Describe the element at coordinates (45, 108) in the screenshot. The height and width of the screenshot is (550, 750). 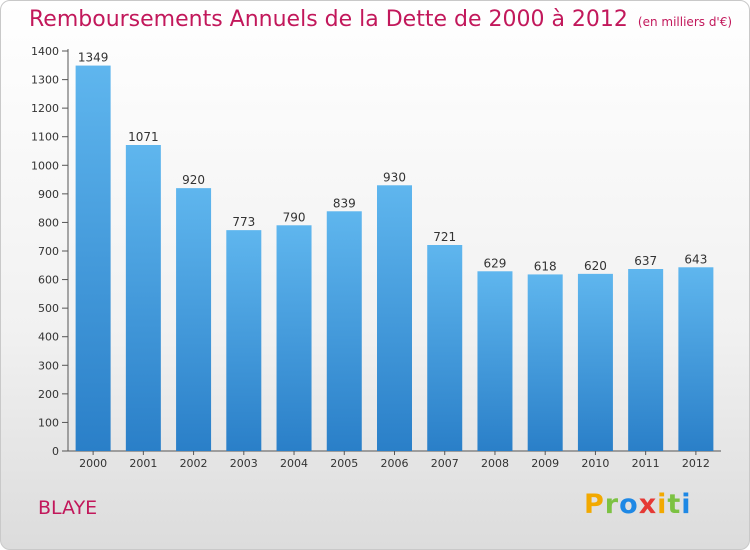
I see `y-tick-label: 1200` at that location.